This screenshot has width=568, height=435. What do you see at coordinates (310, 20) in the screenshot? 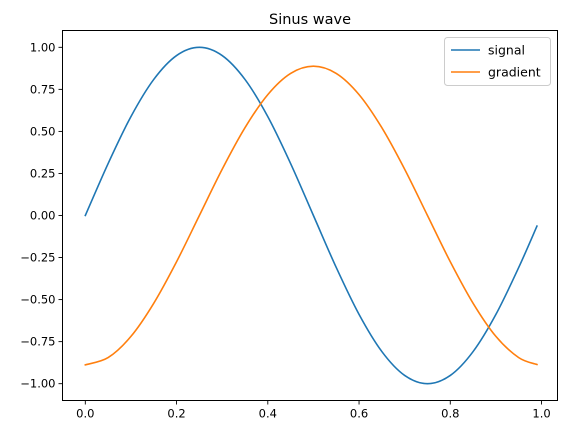
I see `chart-title: Sinus wave` at bounding box center [310, 20].